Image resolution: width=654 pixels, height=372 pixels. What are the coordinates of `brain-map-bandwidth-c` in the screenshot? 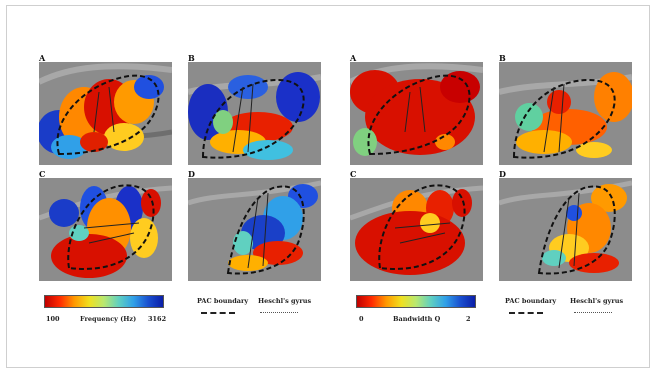 It's located at (416, 229).